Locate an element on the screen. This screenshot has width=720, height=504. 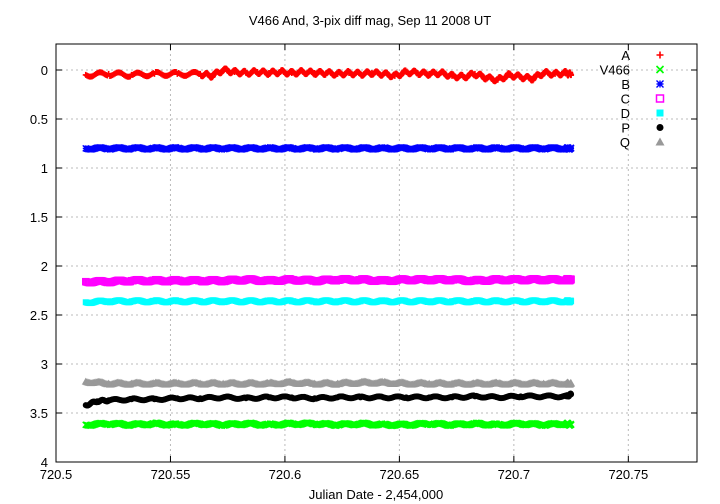
point-c is located at coordinates (571, 279).